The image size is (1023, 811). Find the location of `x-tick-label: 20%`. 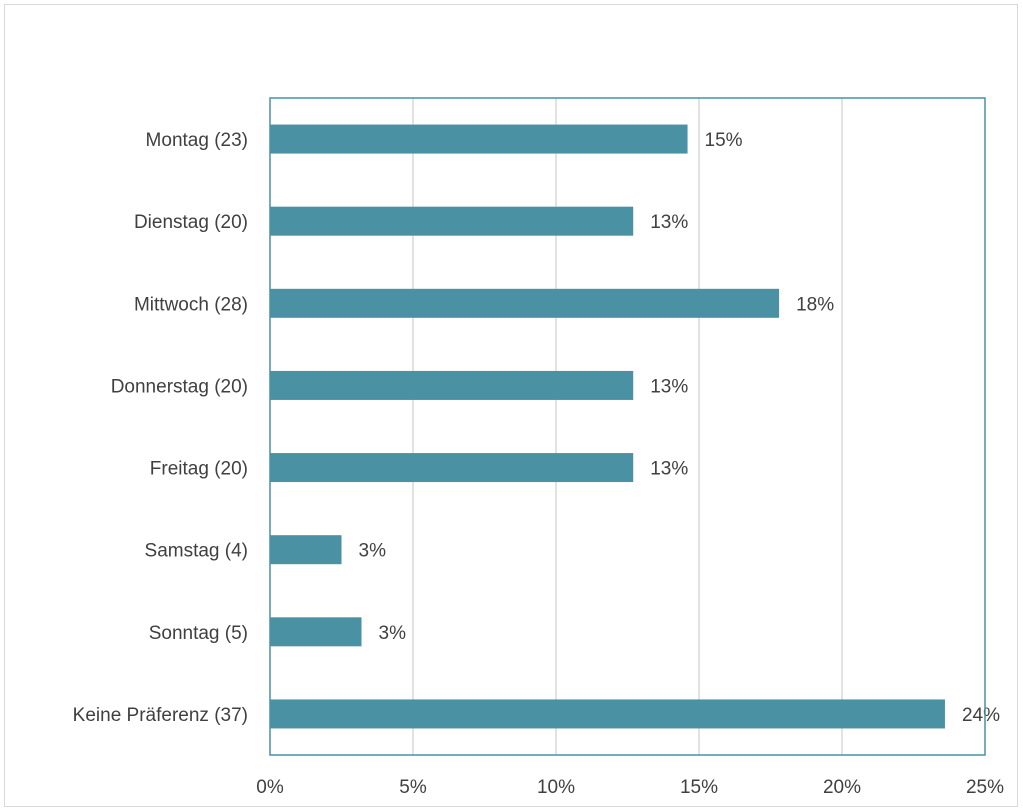

x-tick-label: 20% is located at coordinates (842, 787).